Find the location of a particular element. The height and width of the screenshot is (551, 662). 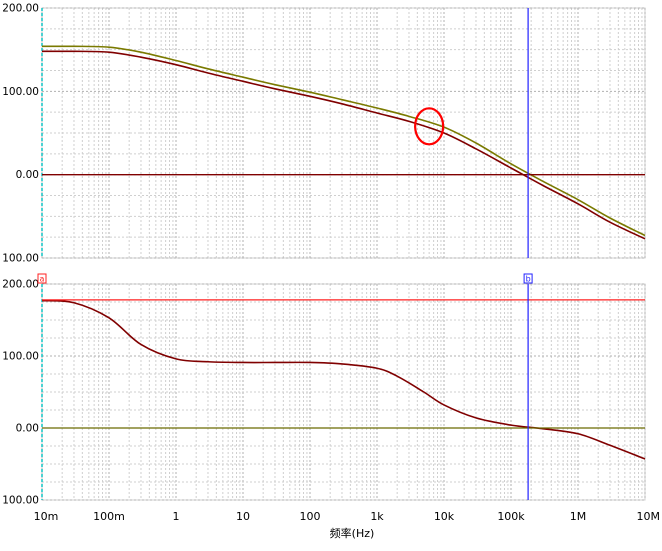

x-tick-label: 10 is located at coordinates (243, 516).